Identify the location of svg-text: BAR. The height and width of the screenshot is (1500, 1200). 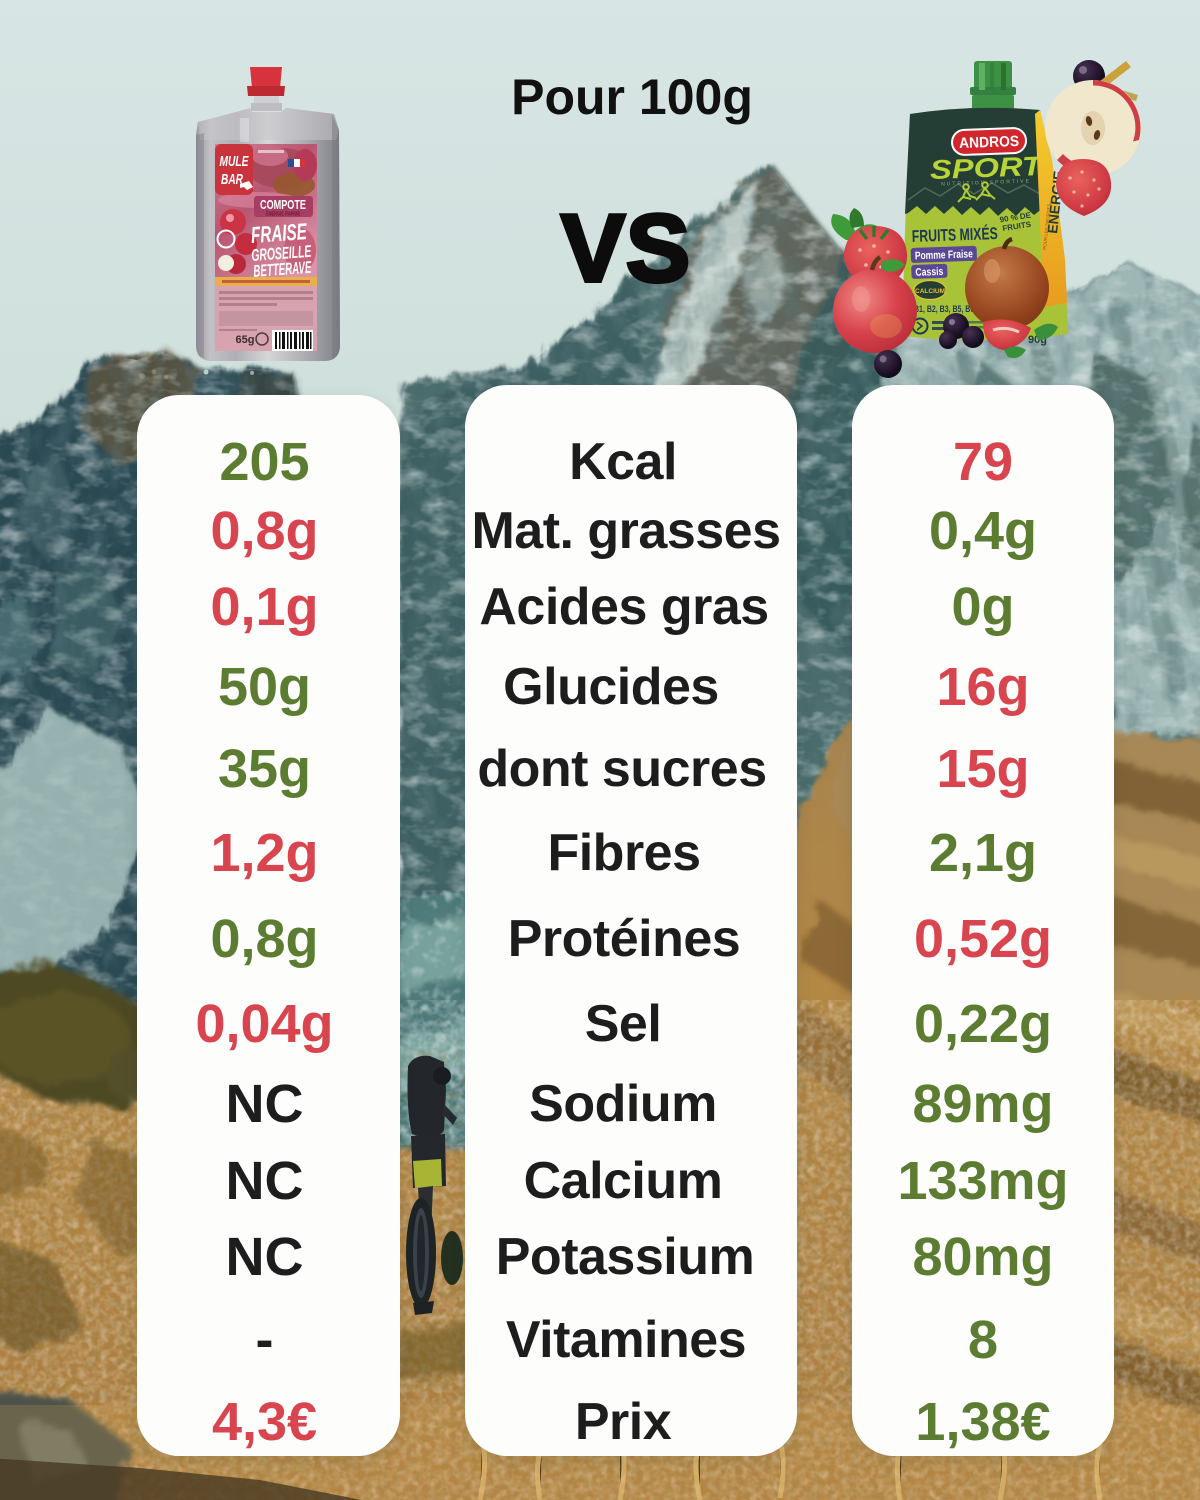
(232, 179).